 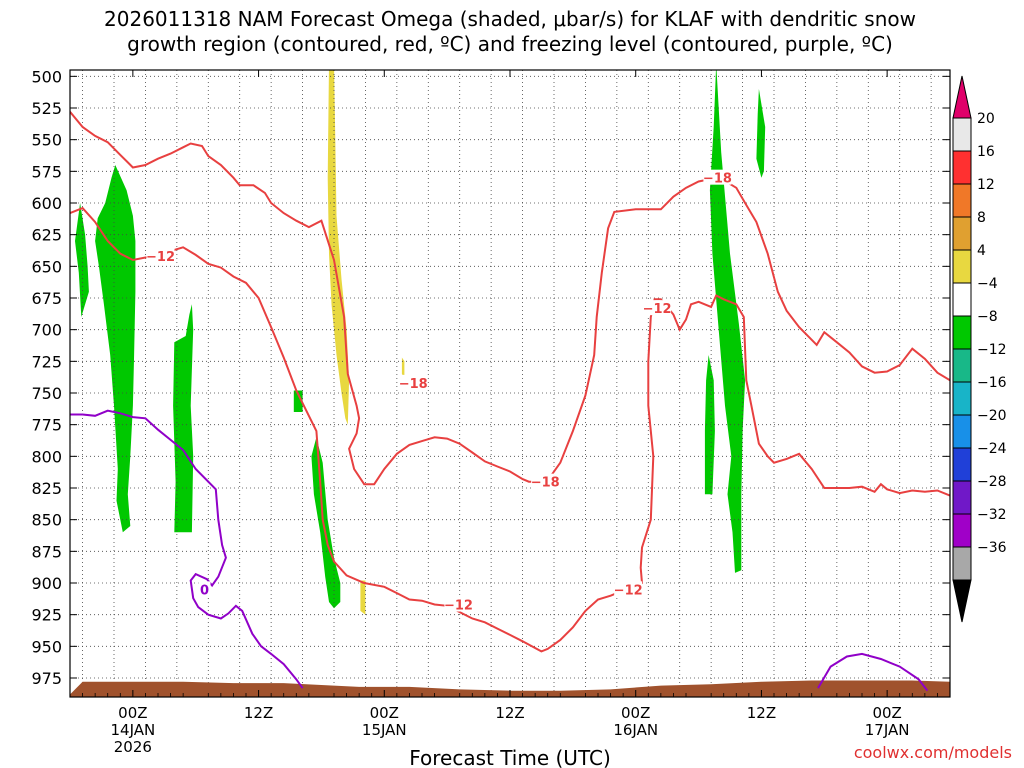 I want to click on colorbar-label-13: −36, so click(x=992, y=548).